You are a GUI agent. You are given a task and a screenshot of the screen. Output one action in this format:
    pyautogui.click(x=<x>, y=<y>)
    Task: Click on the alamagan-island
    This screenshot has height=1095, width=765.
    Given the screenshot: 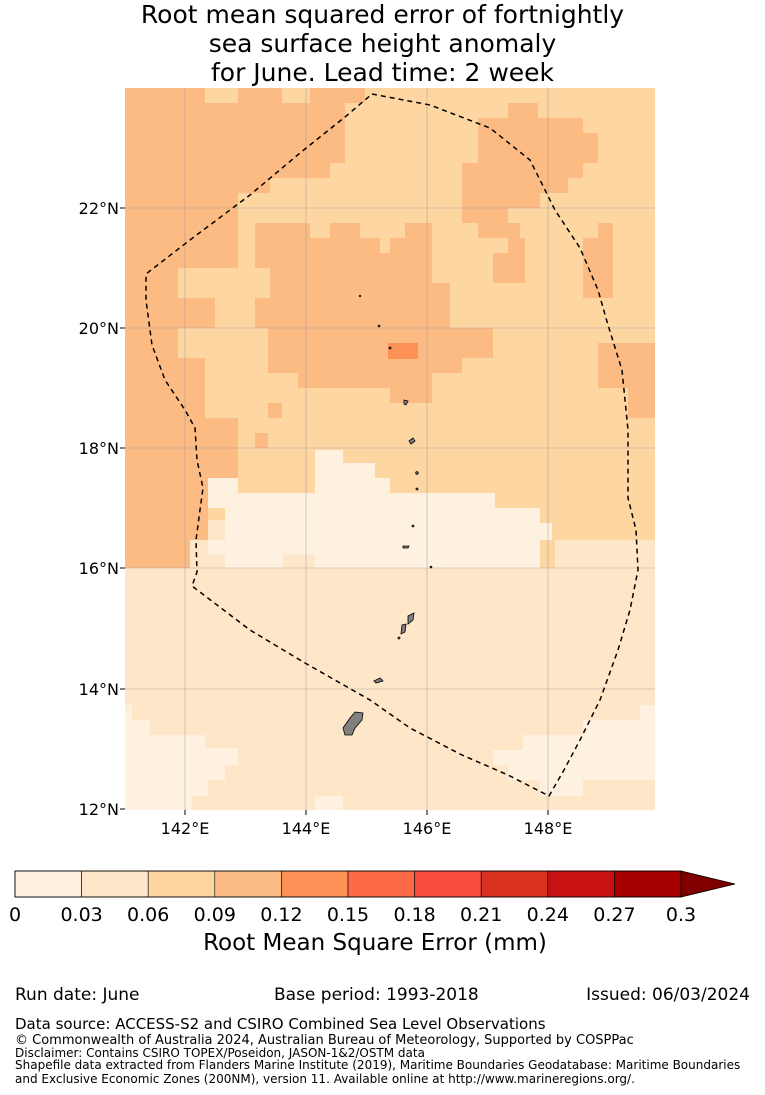 What is the action you would take?
    pyautogui.click(x=417, y=473)
    